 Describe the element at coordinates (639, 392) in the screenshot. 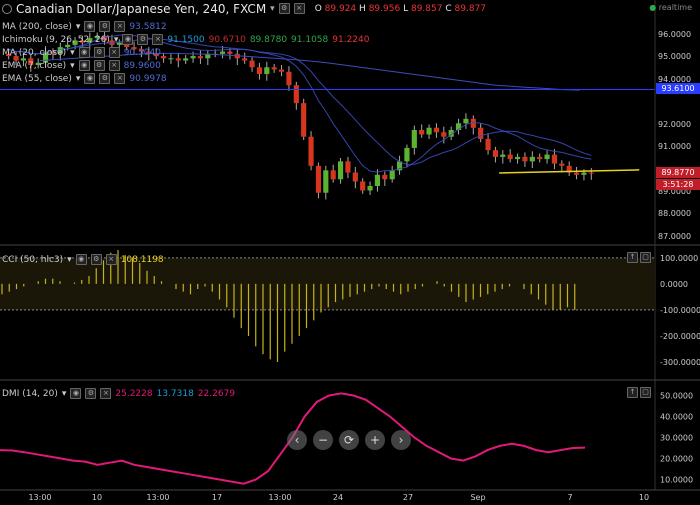

I see `dmi-pane-controls: ↑ ▢` at that location.